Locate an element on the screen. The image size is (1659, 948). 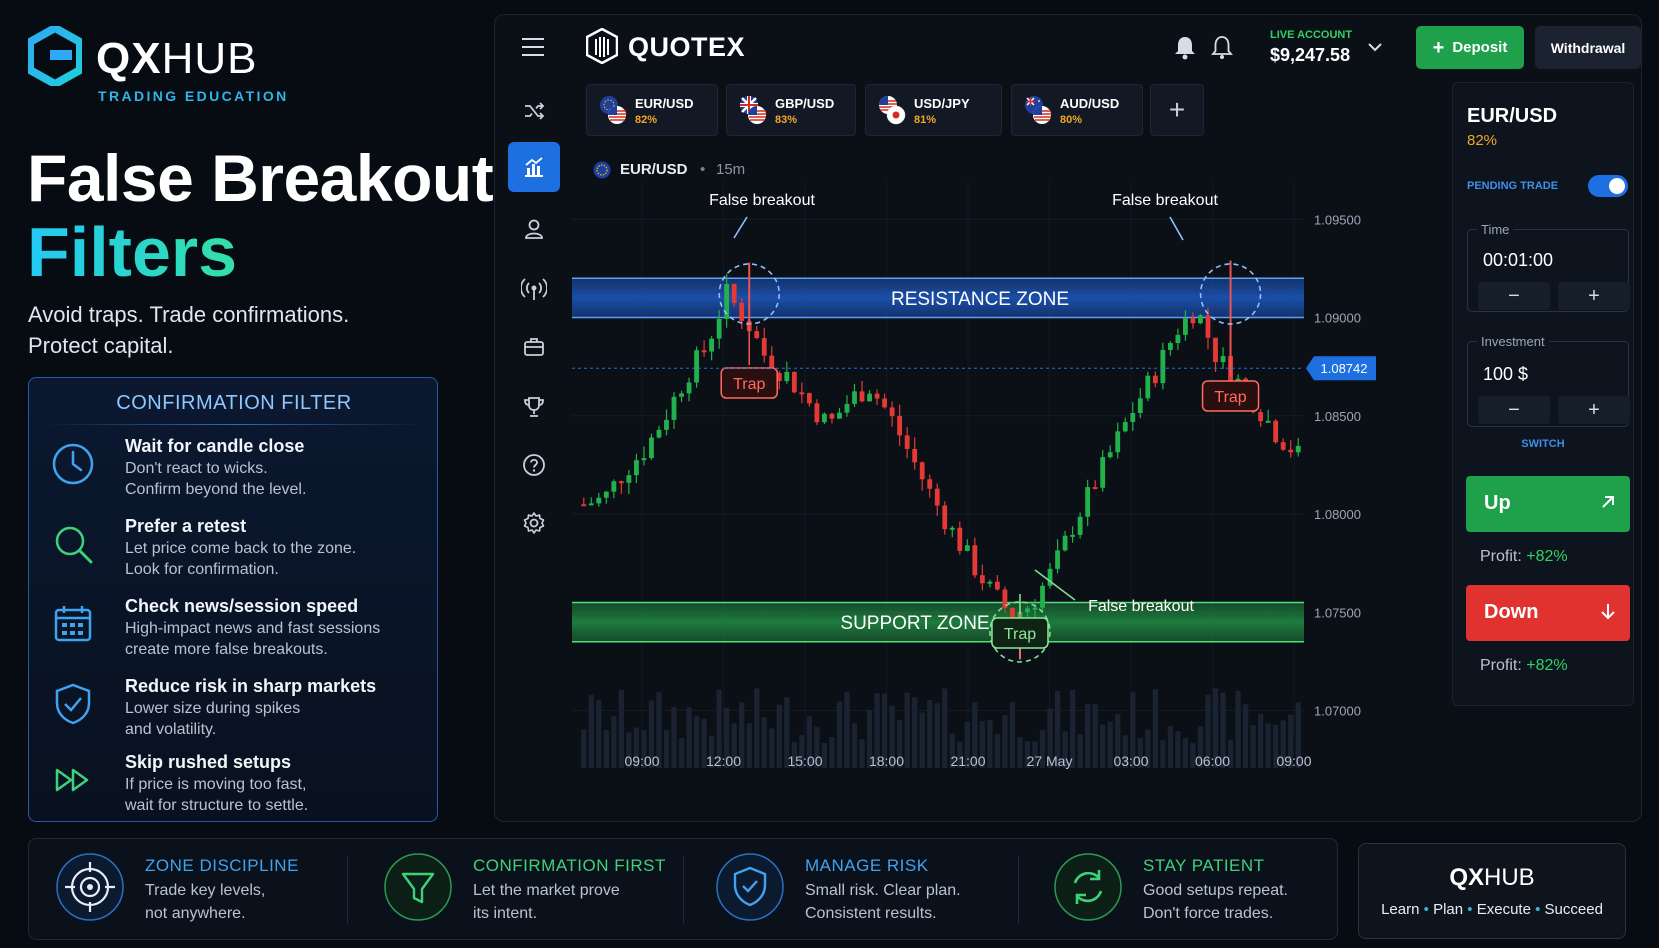
sidebar-item-trades is located at coordinates (534, 111).